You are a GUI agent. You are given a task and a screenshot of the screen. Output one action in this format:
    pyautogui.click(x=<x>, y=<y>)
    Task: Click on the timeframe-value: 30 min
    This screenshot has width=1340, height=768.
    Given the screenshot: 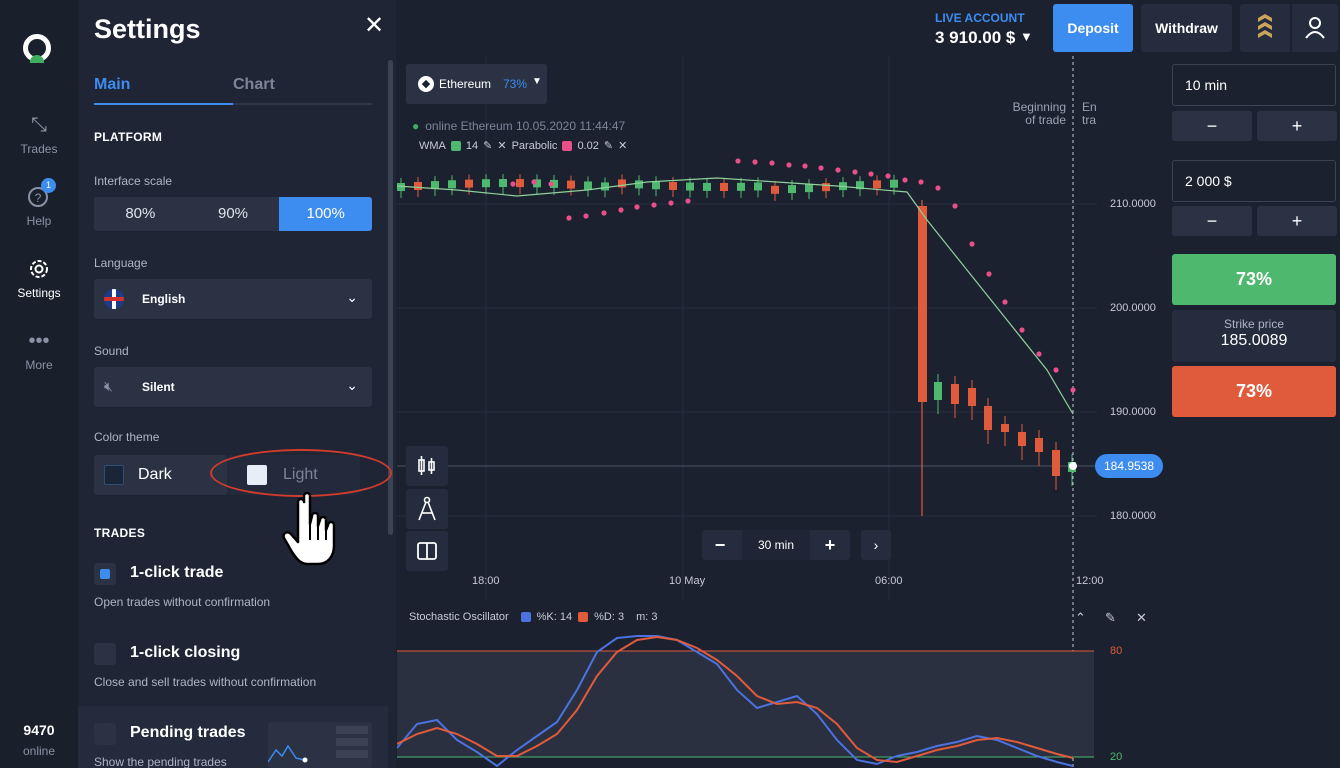 What is the action you would take?
    pyautogui.click(x=776, y=545)
    